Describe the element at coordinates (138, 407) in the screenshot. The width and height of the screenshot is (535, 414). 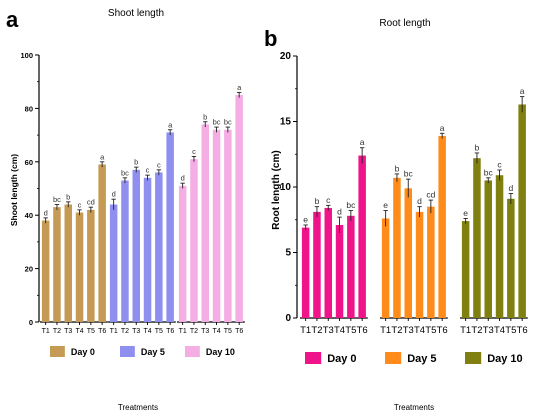
I see `panel-a-x-axis-title: Treatments` at that location.